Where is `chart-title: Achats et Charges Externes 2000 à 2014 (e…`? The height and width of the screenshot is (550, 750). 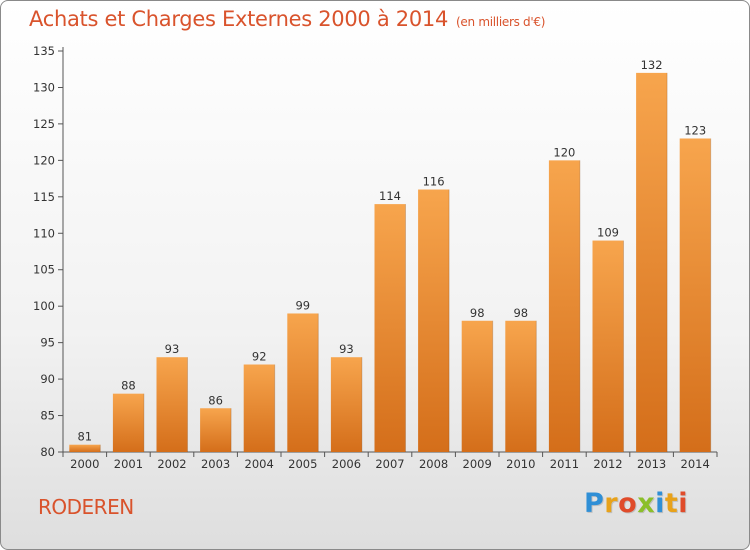
chart-title: Achats et Charges Externes 2000 à 2014 (e… is located at coordinates (287, 19).